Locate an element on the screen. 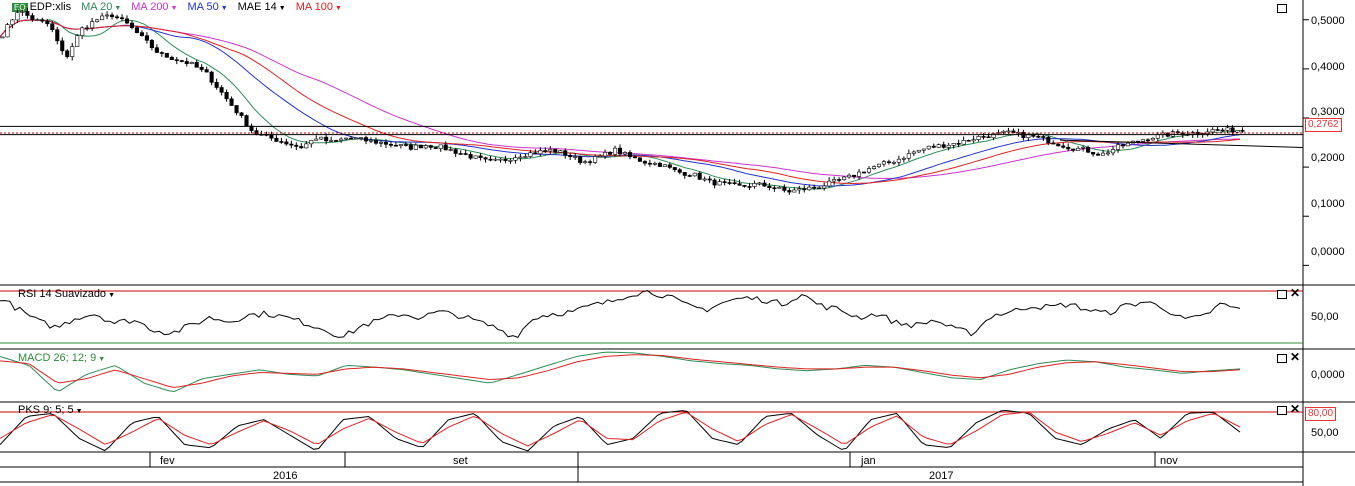 The height and width of the screenshot is (486, 1355). legend-ma100: MA 100 ▼ is located at coordinates (319, 7).